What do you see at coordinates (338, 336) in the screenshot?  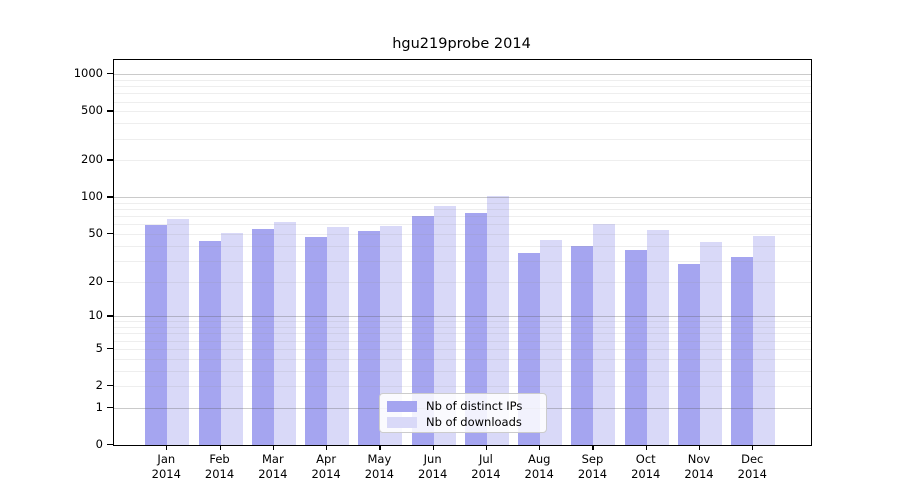 I see `bar-downloads-apr` at bounding box center [338, 336].